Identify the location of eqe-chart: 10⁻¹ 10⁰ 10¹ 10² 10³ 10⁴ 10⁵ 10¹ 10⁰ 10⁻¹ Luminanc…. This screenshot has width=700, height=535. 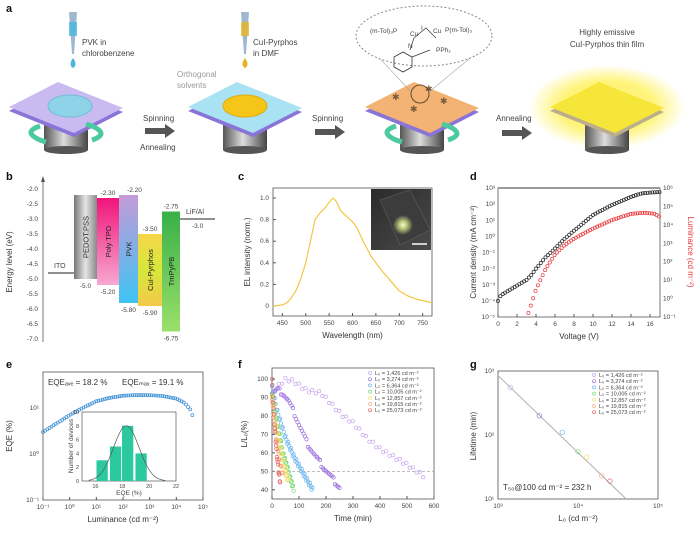
(106, 447).